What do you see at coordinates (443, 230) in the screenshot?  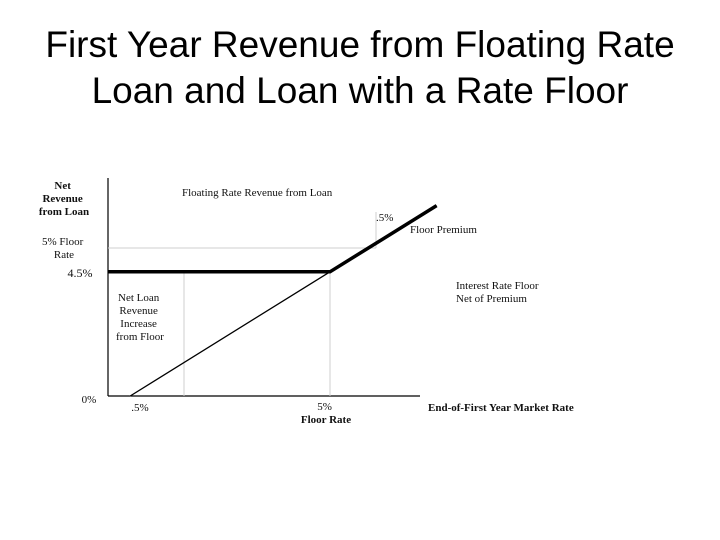 I see `premium-label: Floor Premium` at bounding box center [443, 230].